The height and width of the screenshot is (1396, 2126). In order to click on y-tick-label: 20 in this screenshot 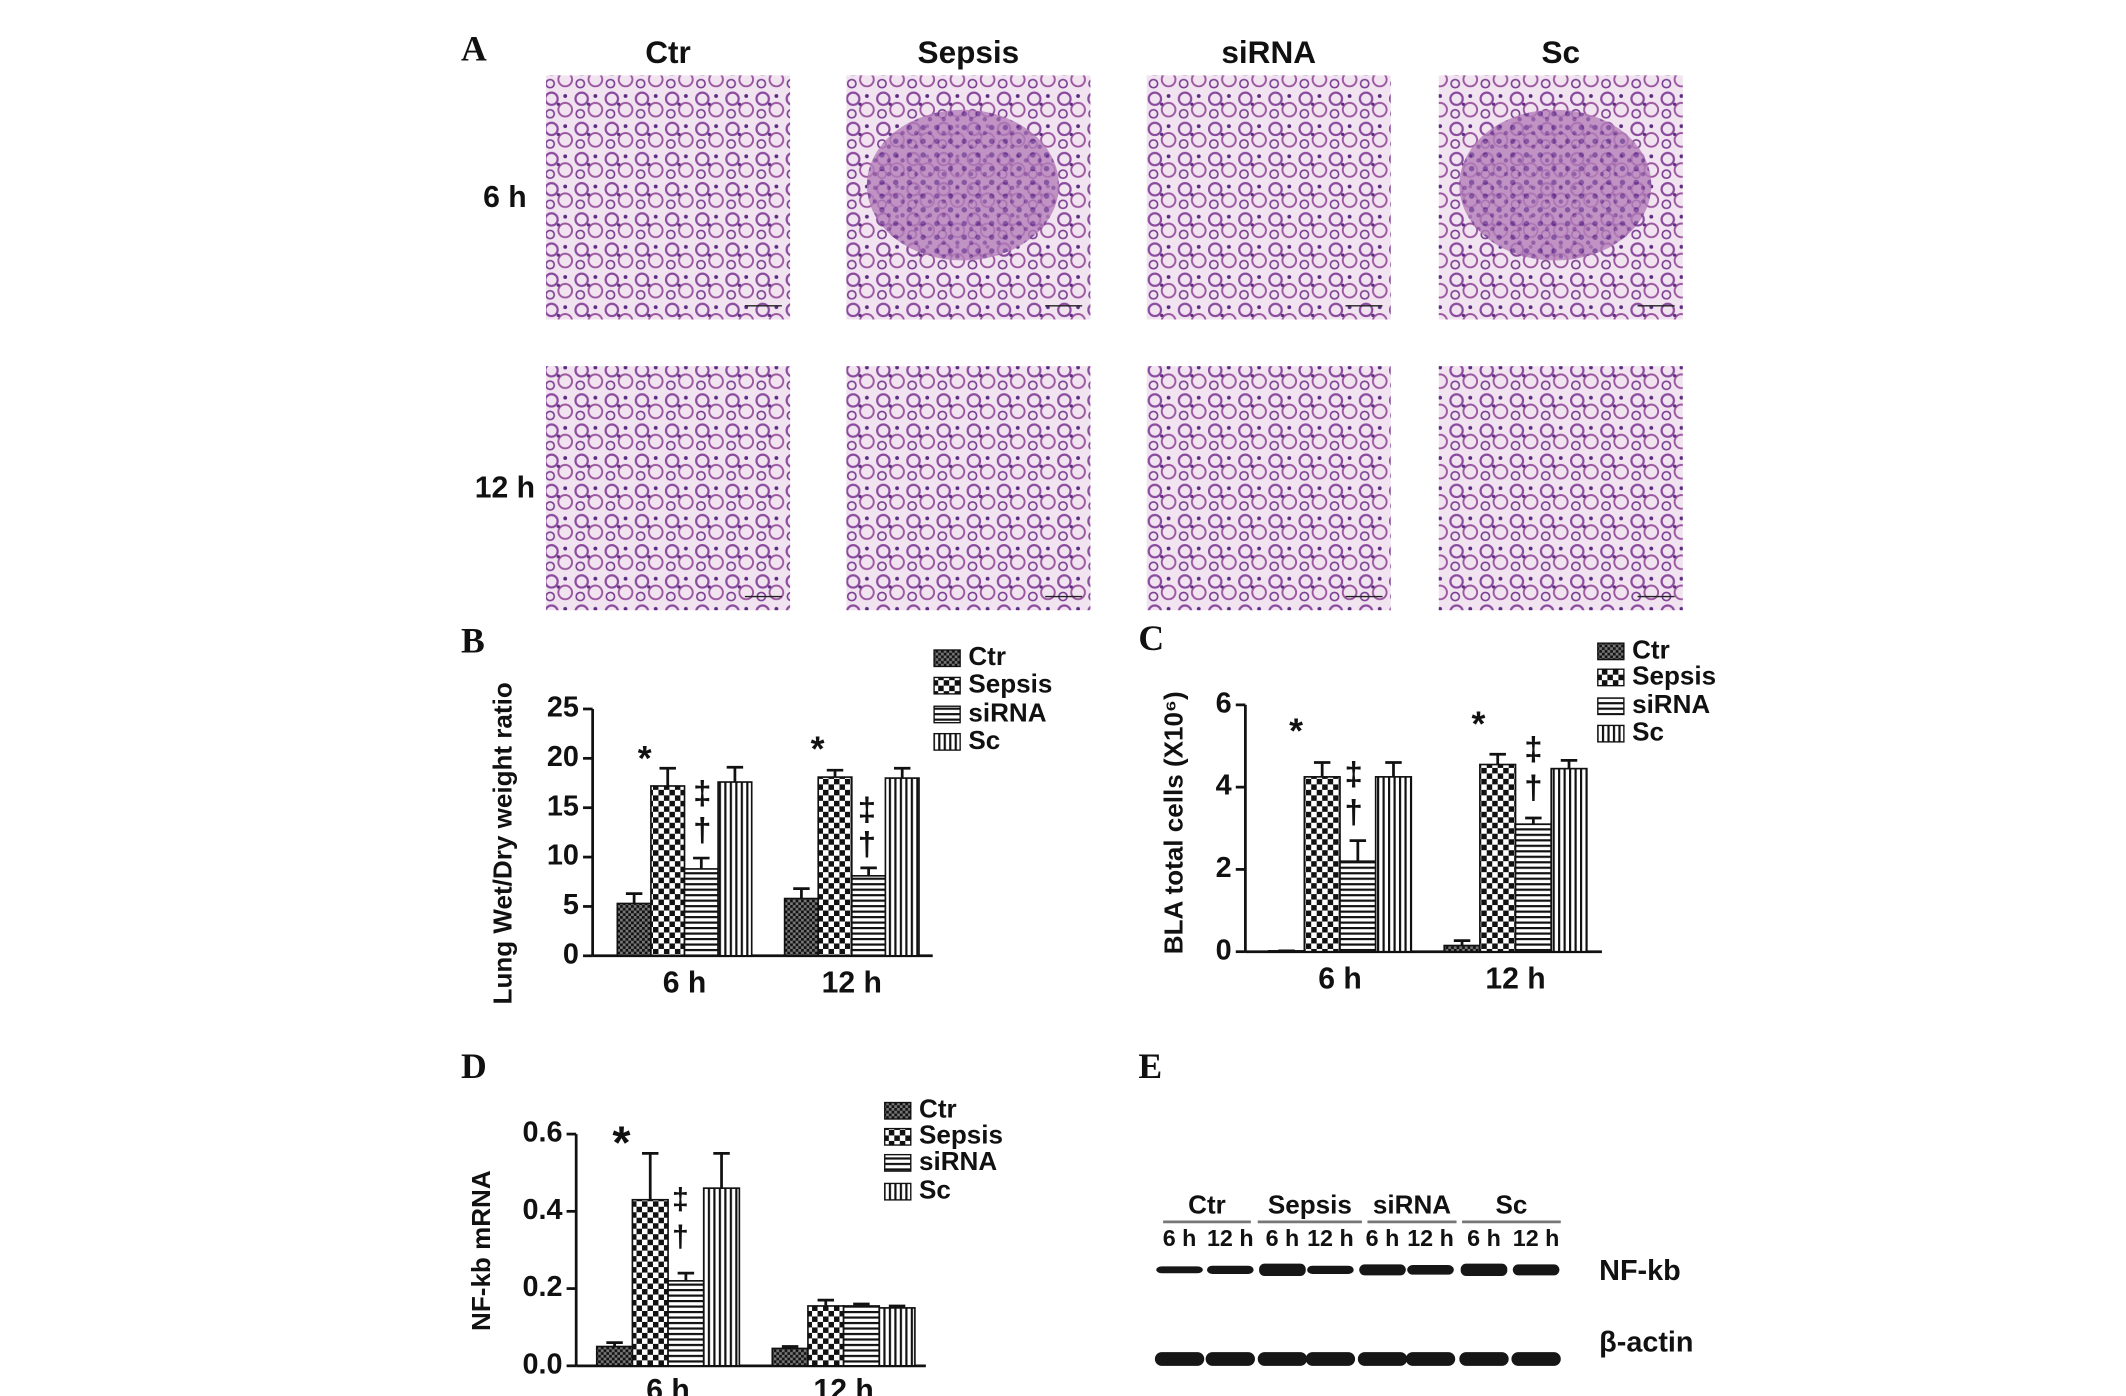, I will do `click(563, 757)`.